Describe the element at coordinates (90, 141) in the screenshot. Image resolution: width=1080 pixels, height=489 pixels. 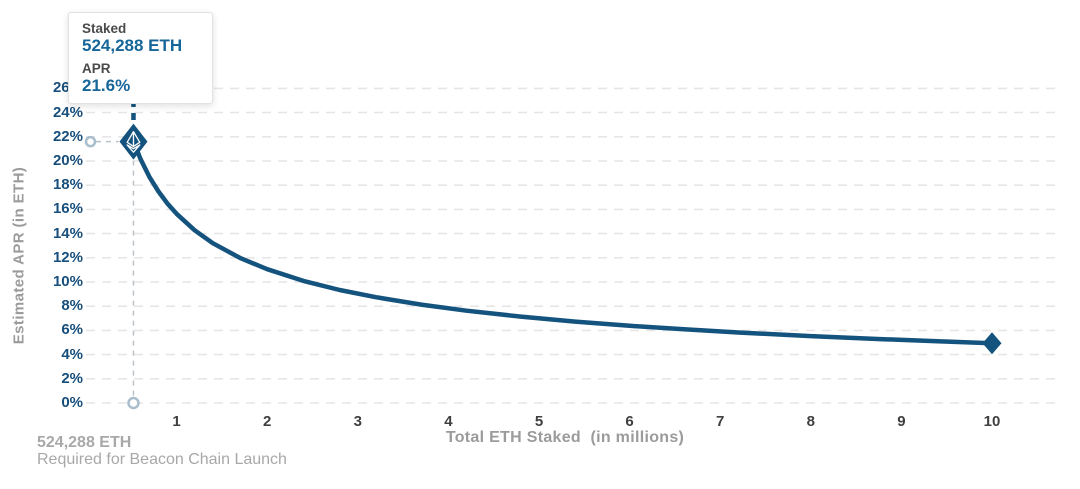
I see `y-axis-guide-circle` at that location.